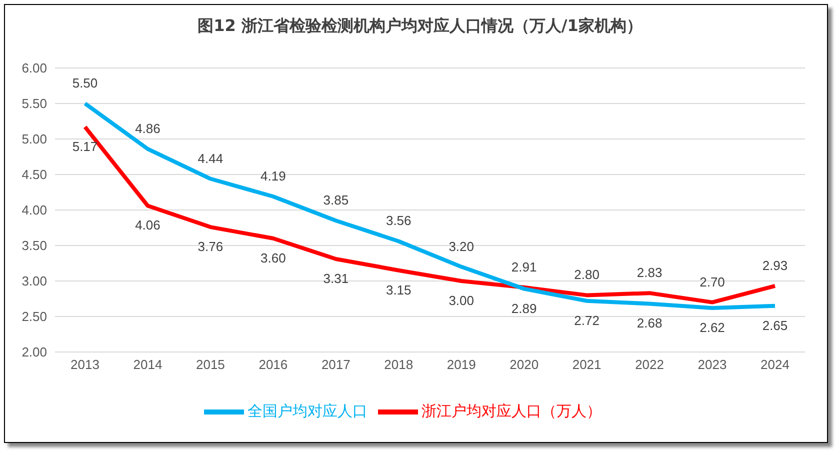 This screenshot has width=840, height=455. What do you see at coordinates (649, 272) in the screenshot?
I see `data-label: 2.83` at bounding box center [649, 272].